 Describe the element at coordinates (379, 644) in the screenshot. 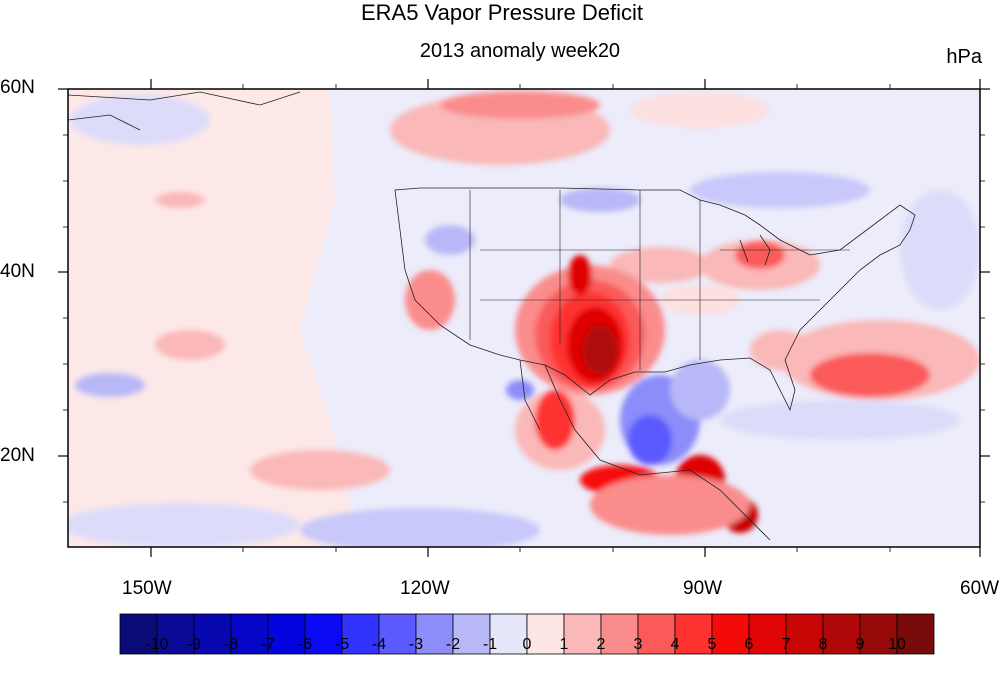

I see `colorbar-tick-label: -4` at that location.